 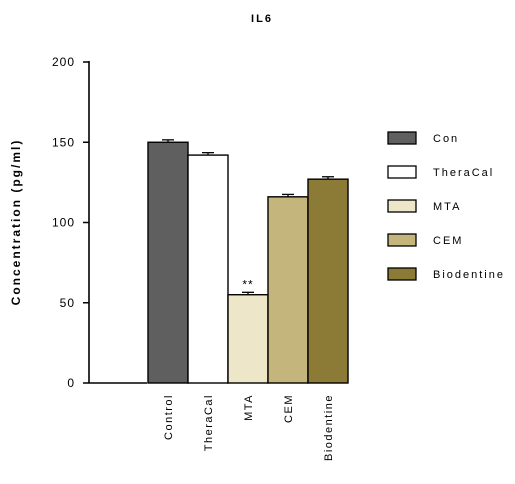 What do you see at coordinates (169, 417) in the screenshot?
I see `x-tick-label: Control` at bounding box center [169, 417].